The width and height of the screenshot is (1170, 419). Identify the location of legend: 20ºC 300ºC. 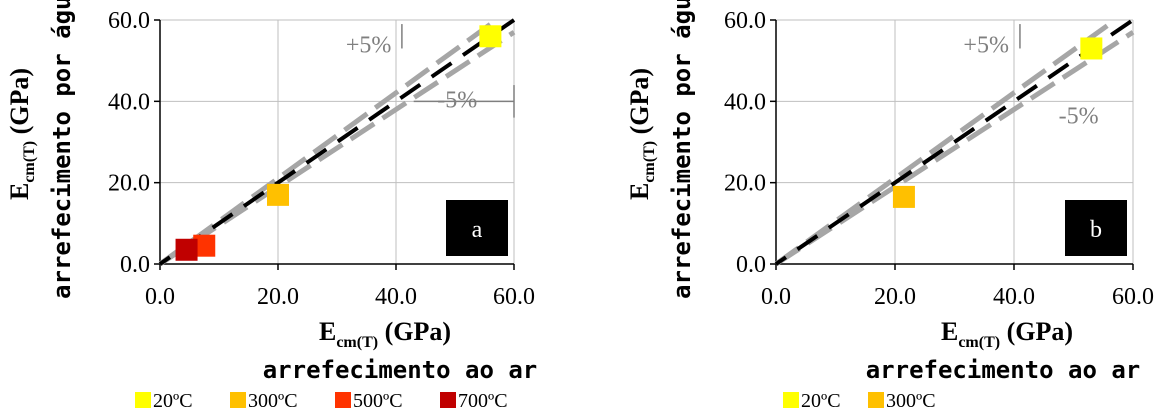
(859, 401).